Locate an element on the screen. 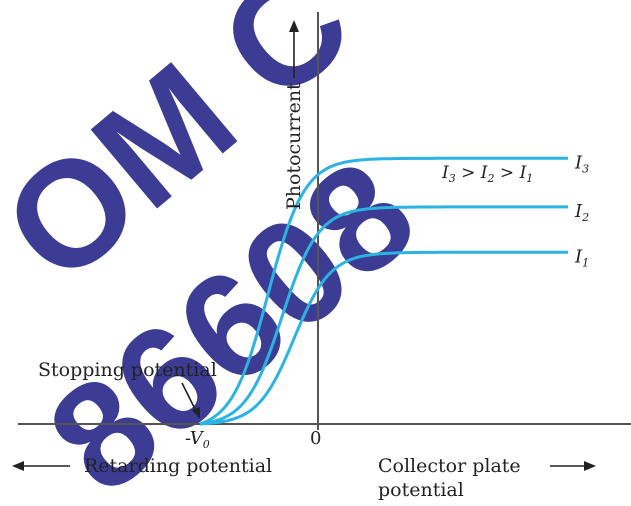 The image size is (631, 506). legend-inequality: I3 > I2 > I1 is located at coordinates (487, 174).